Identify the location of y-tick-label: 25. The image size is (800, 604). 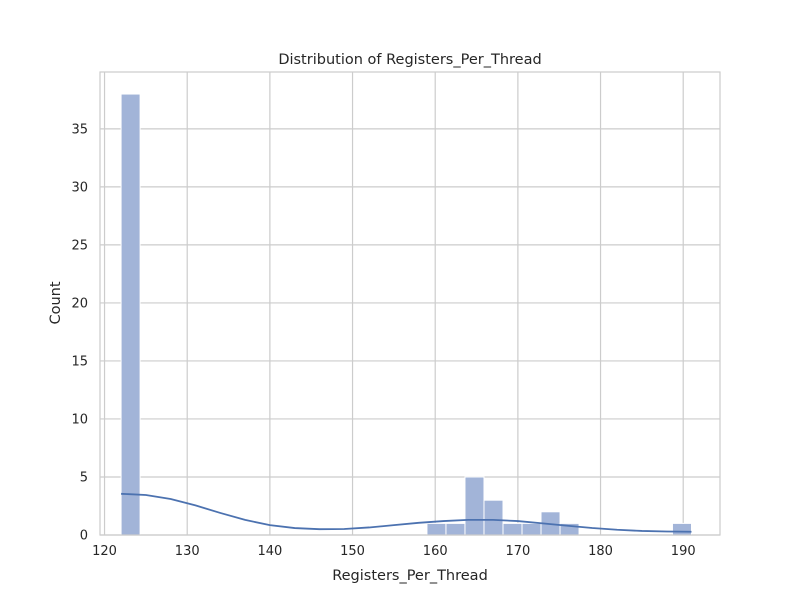
(79, 245).